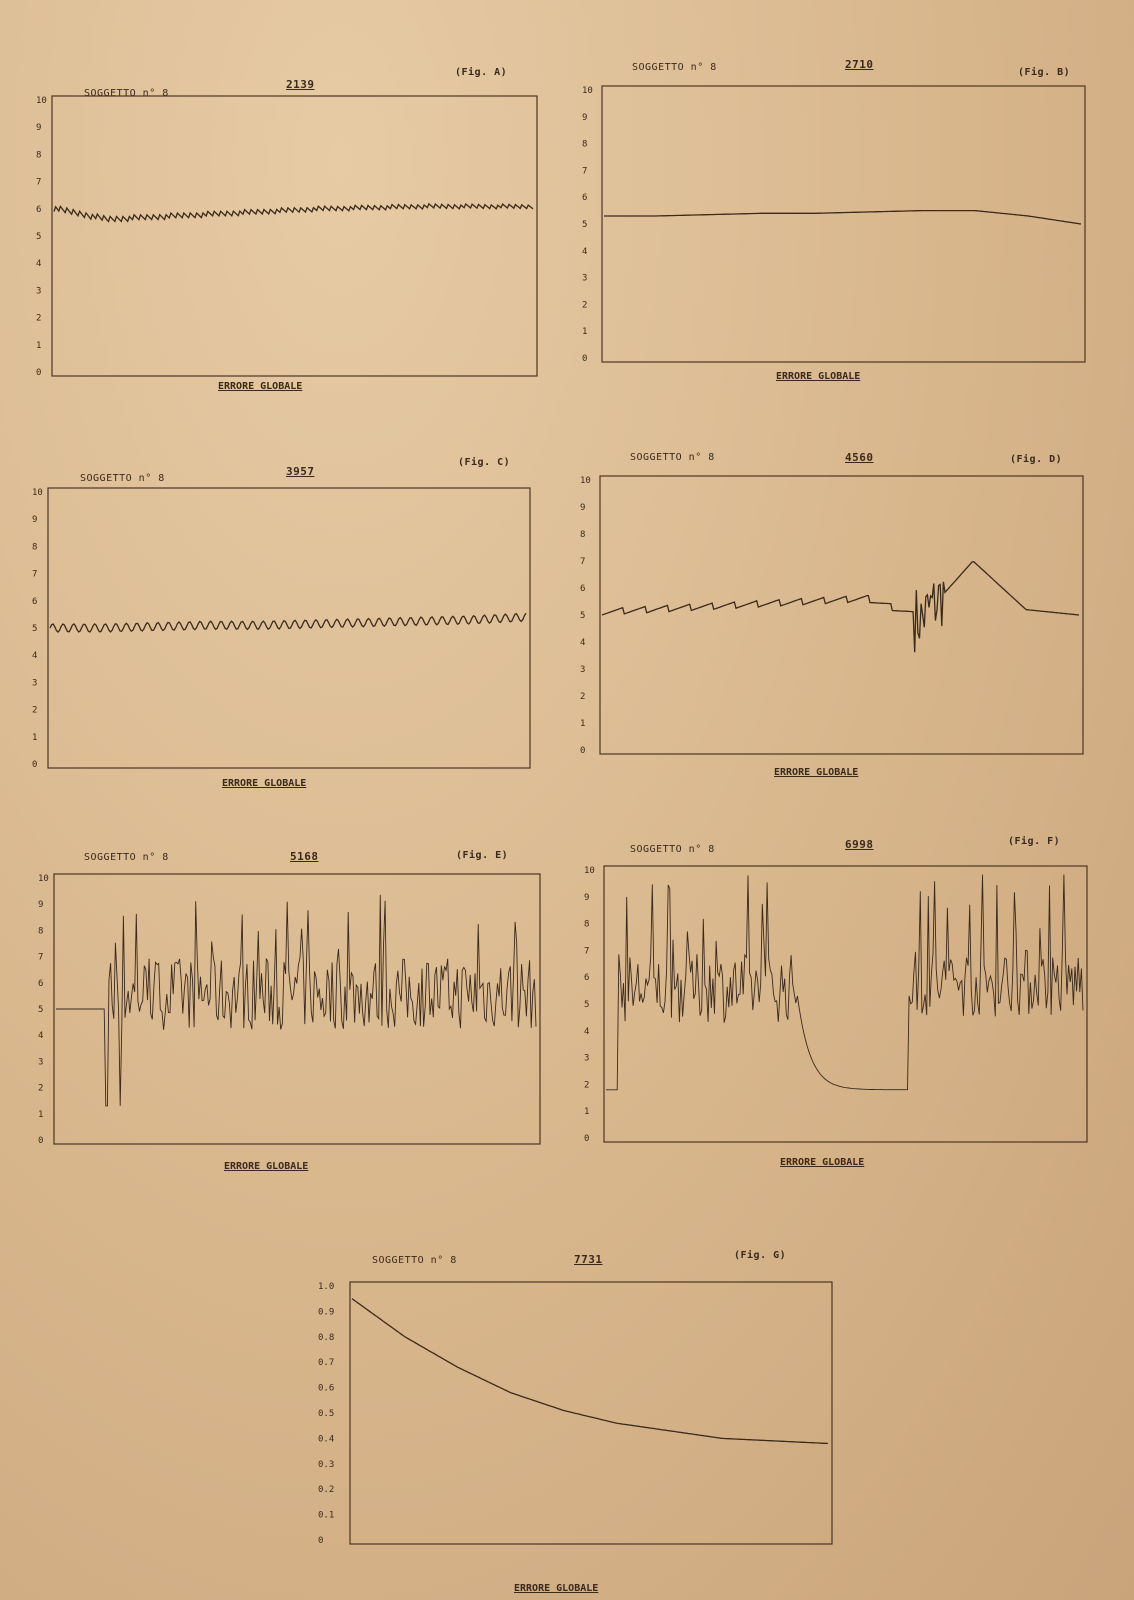 This screenshot has height=1600, width=1134. What do you see at coordinates (1044, 72) in the screenshot?
I see `figure-label: (Fig. B)` at bounding box center [1044, 72].